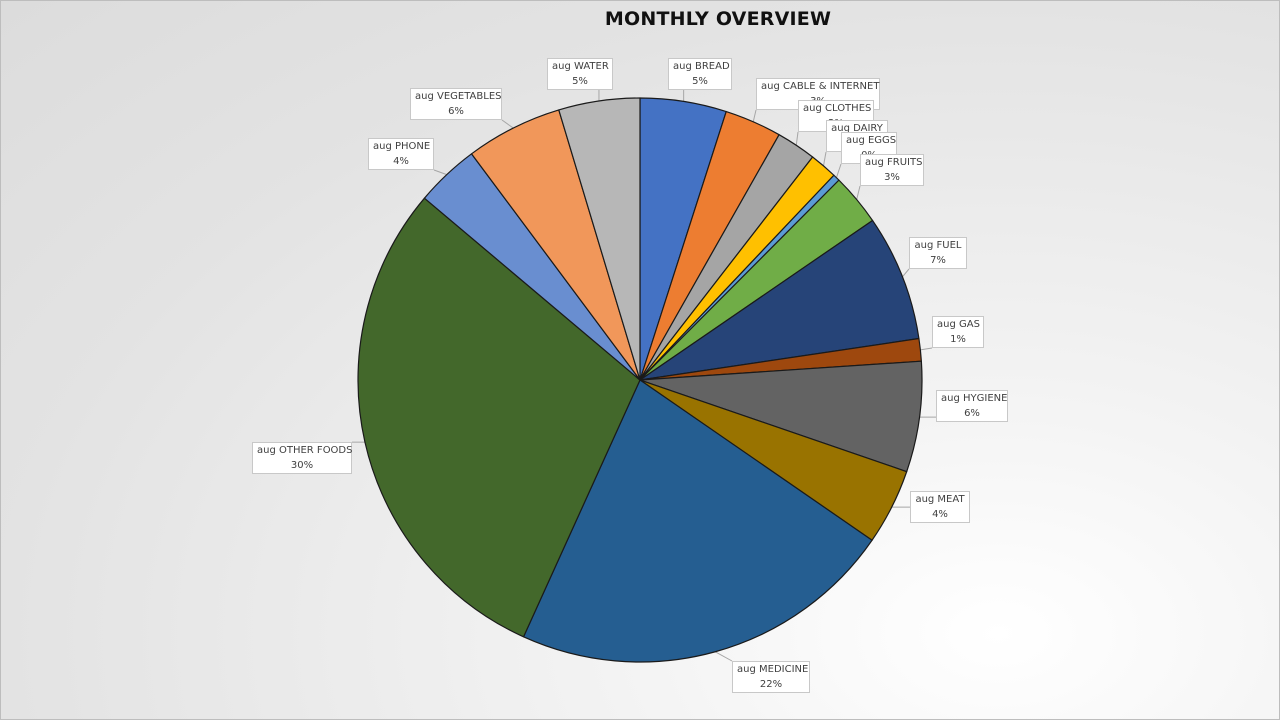 The height and width of the screenshot is (720, 1280). I want to click on data-label-name: aug PHONE, so click(402, 146).